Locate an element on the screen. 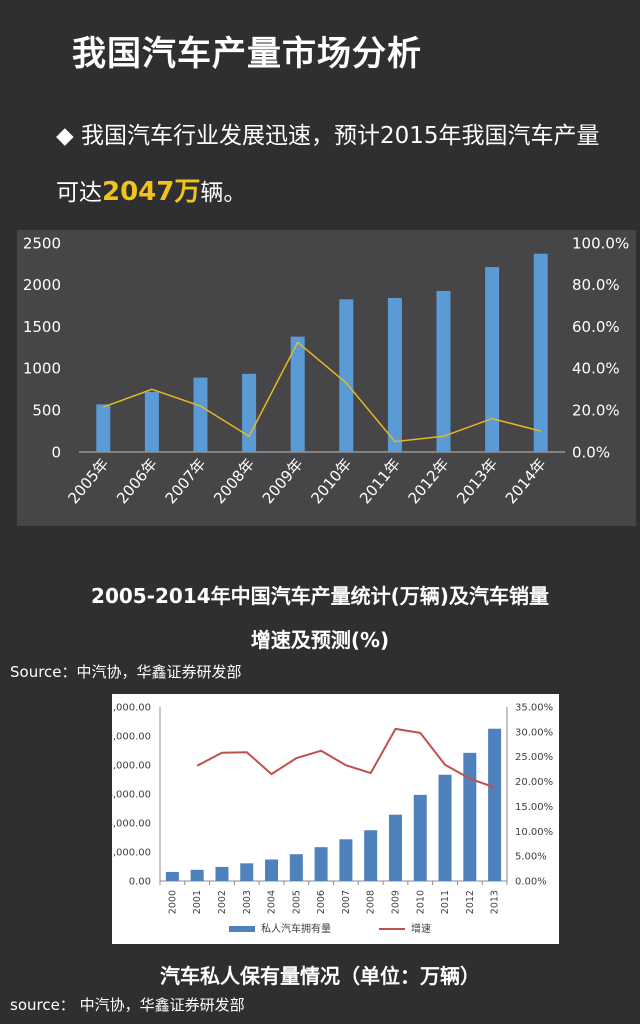 The width and height of the screenshot is (640, 1024). y-right-tick-label: 100.0% is located at coordinates (600, 243).